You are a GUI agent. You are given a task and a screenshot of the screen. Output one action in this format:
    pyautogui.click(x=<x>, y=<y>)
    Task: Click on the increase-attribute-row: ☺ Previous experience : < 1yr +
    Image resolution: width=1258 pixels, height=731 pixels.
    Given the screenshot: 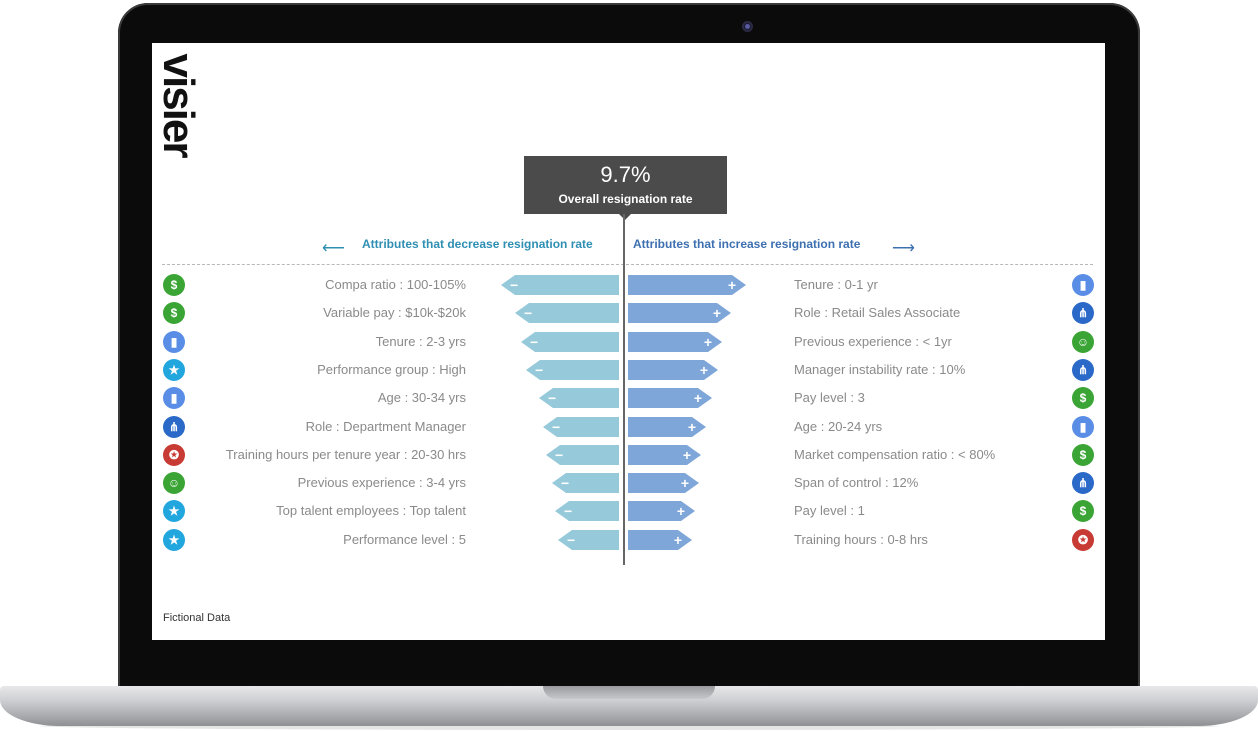 What is the action you would take?
    pyautogui.click(x=628, y=342)
    